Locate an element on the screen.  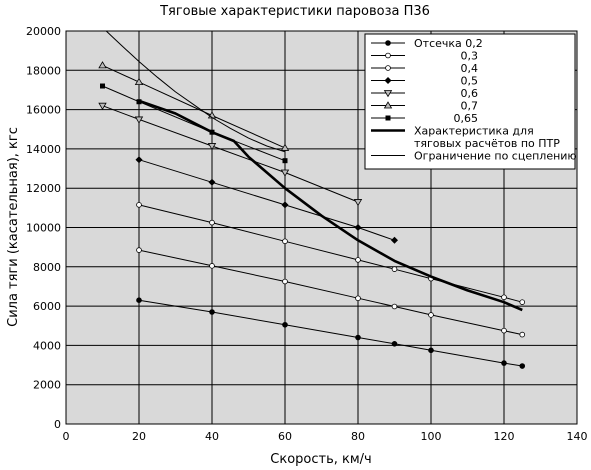
y-tick-label: 16000 is located at coordinates (43, 110).